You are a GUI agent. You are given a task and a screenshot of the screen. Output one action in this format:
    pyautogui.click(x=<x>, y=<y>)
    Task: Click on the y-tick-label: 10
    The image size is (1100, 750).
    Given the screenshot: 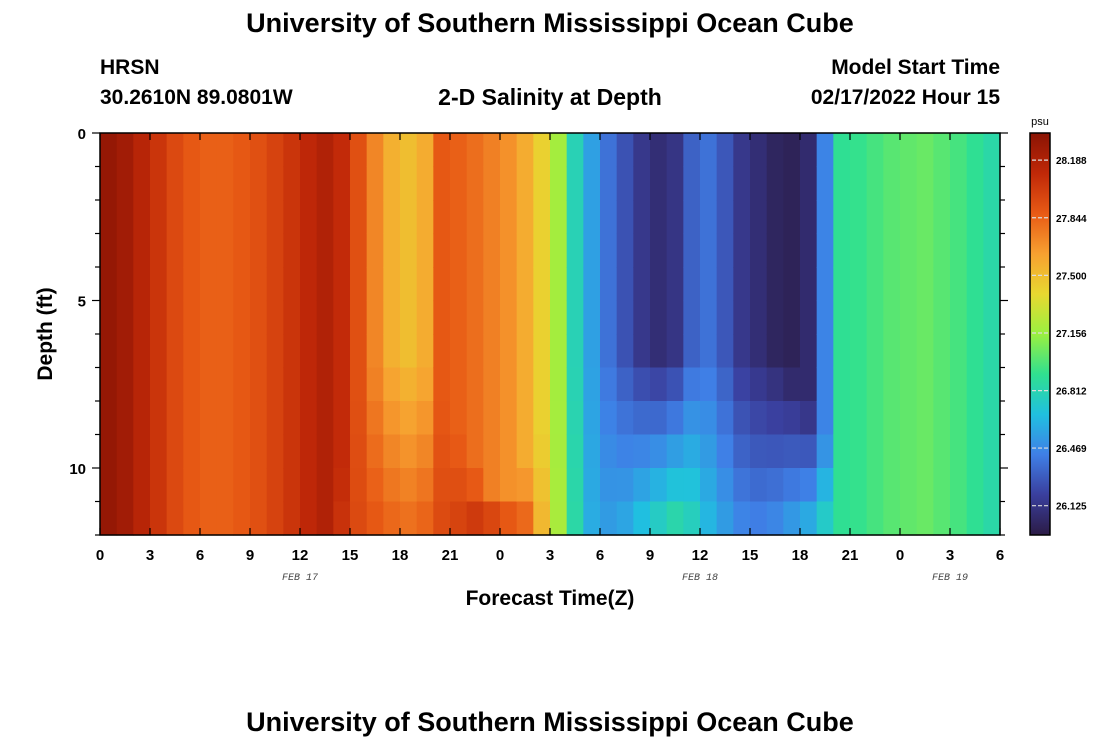 What is the action you would take?
    pyautogui.click(x=77, y=469)
    